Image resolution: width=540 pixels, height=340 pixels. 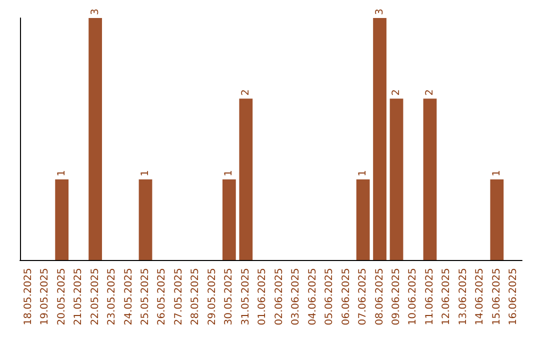 I want to click on x-tick-label: 24.05.2025, so click(x=128, y=297).